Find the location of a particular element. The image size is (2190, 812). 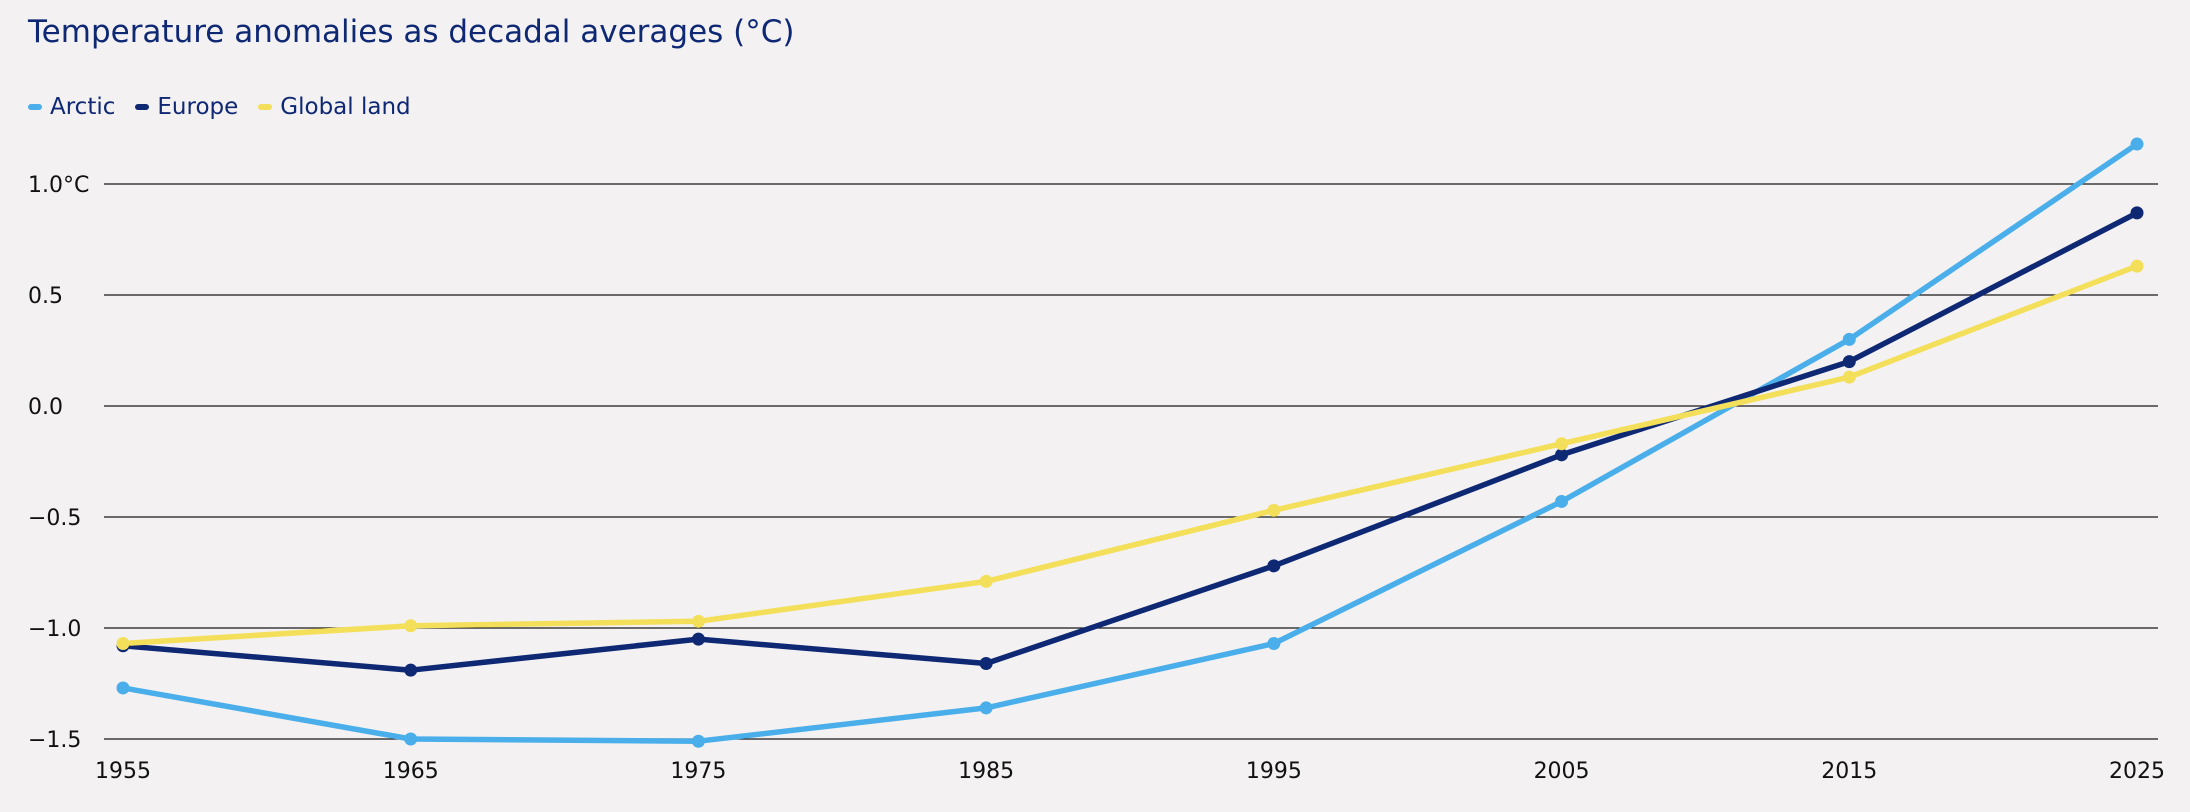

x-tick-label: 1975 is located at coordinates (698, 771).